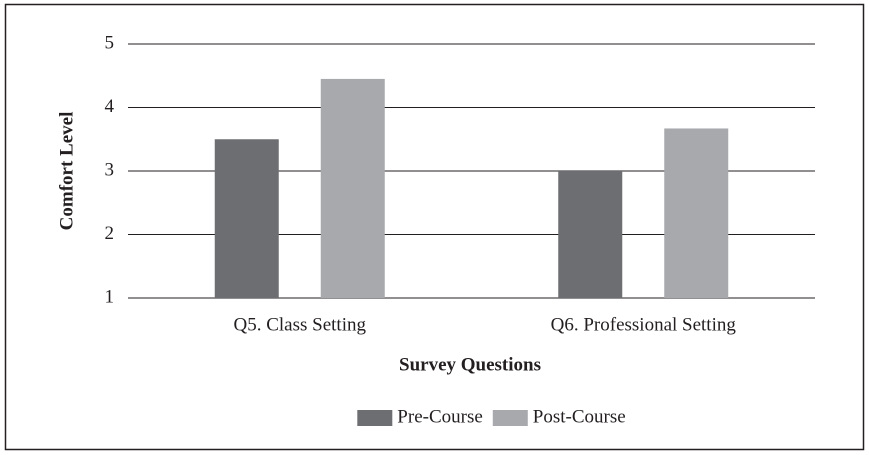 The width and height of the screenshot is (870, 455). I want to click on y-tick-label: 1, so click(110, 296).